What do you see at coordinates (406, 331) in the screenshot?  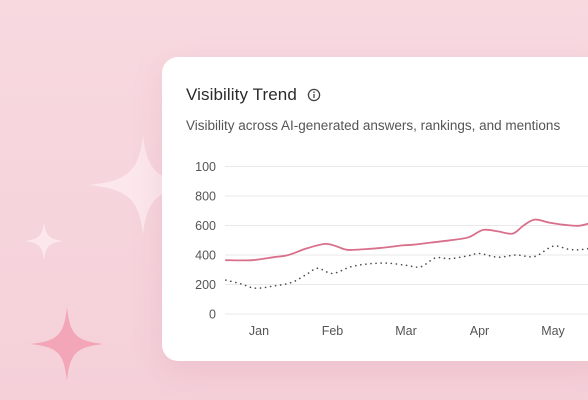 I see `x-tick-label: Mar` at bounding box center [406, 331].